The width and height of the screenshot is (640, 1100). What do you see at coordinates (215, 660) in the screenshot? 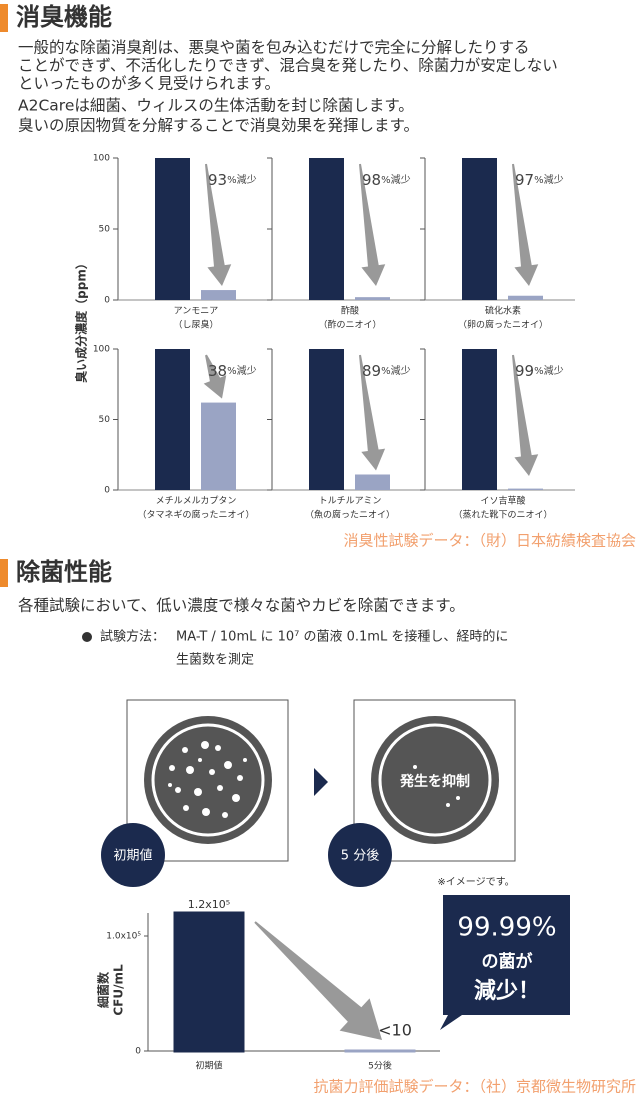
I see `method-line: 生菌数を測定` at bounding box center [215, 660].